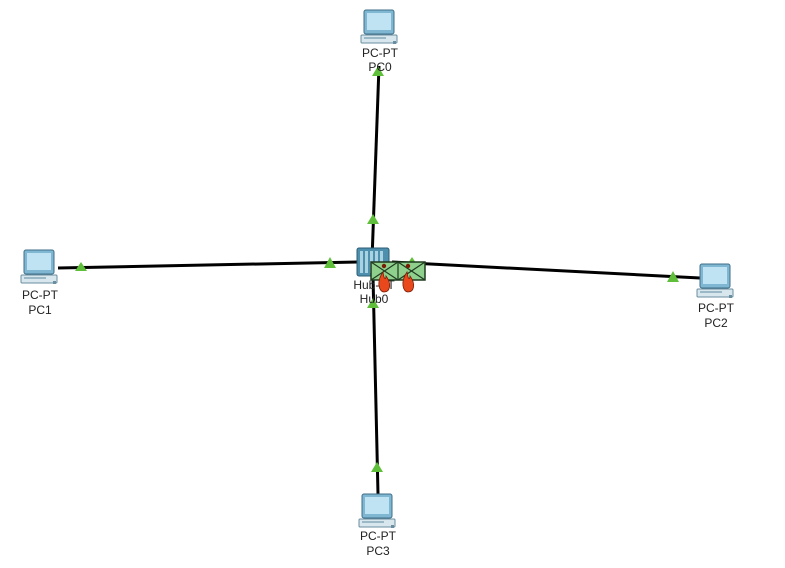 The height and width of the screenshot is (568, 785). Describe the element at coordinates (546, 270) in the screenshot. I see `link-hub0-pc2` at that location.